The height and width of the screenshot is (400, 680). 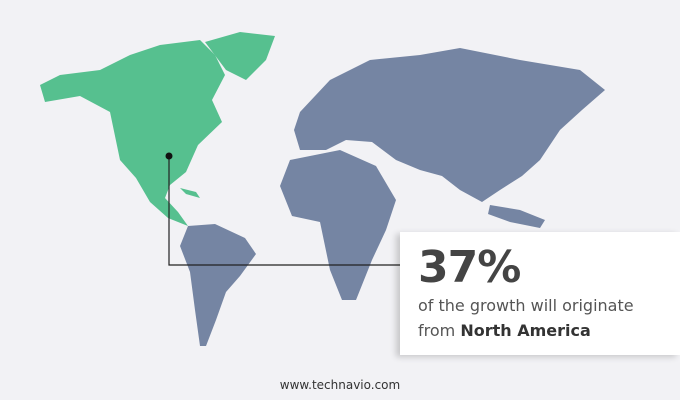 What do you see at coordinates (190, 193) in the screenshot?
I see `region-caribbean` at bounding box center [190, 193].